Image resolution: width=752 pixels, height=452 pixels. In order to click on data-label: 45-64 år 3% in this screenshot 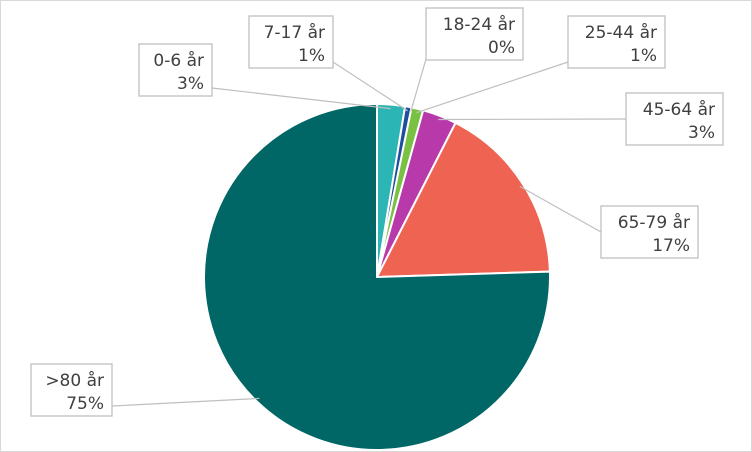, I will do `click(674, 119)`.